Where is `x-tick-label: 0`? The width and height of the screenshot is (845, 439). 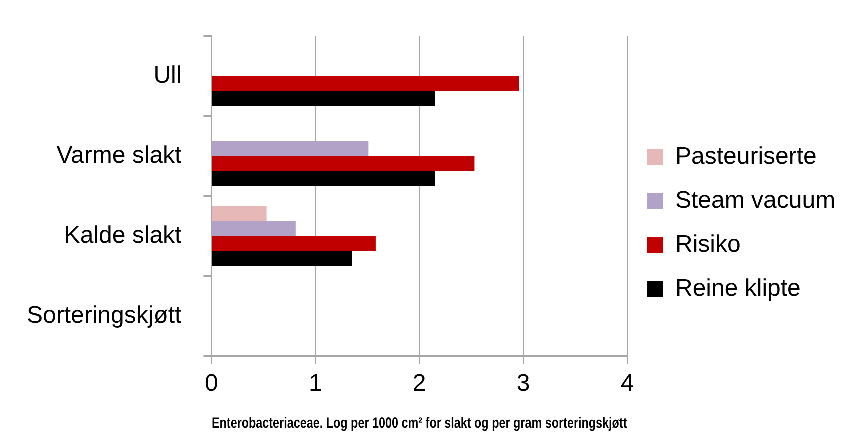
x-tick-label: 0 is located at coordinates (211, 384).